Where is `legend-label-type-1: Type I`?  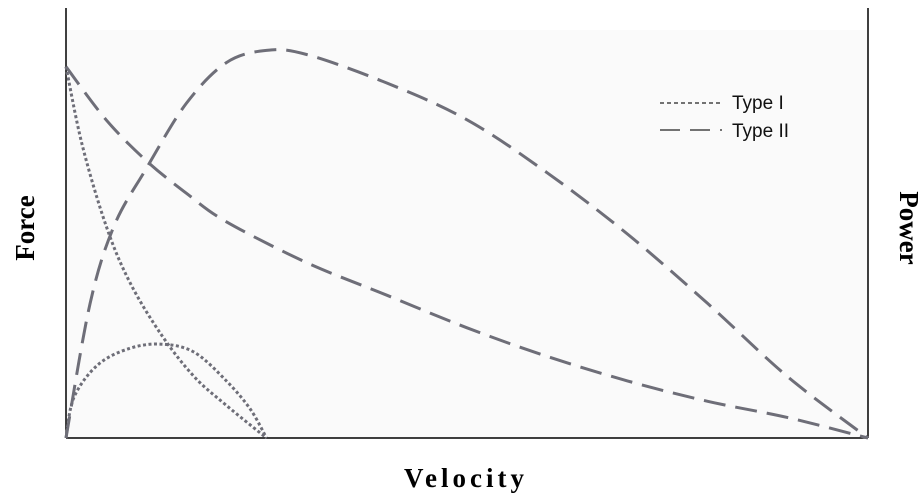 legend-label-type-1: Type I is located at coordinates (758, 103).